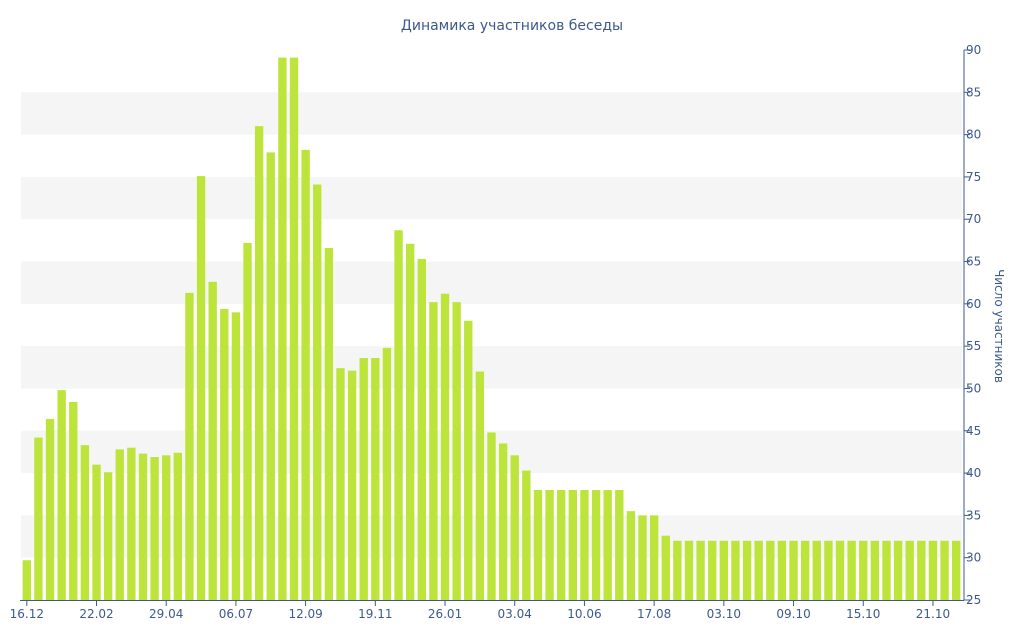  I want to click on y-tick-label: 65, so click(973, 262).